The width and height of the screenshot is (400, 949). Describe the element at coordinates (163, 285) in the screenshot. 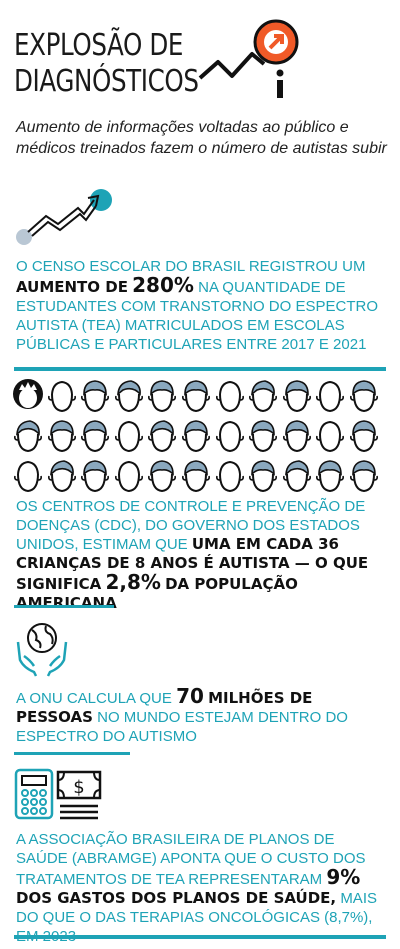

I see `block-censo-number: 280%` at that location.